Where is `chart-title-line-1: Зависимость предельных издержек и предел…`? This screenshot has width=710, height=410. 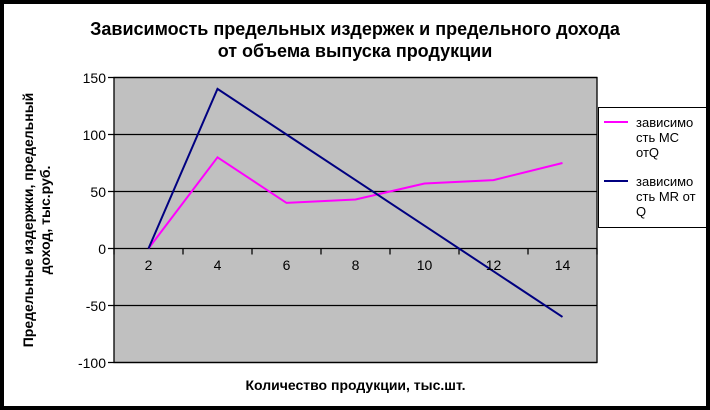 chart-title-line-1: Зависимость предельных издержек и предел… is located at coordinates (355, 29).